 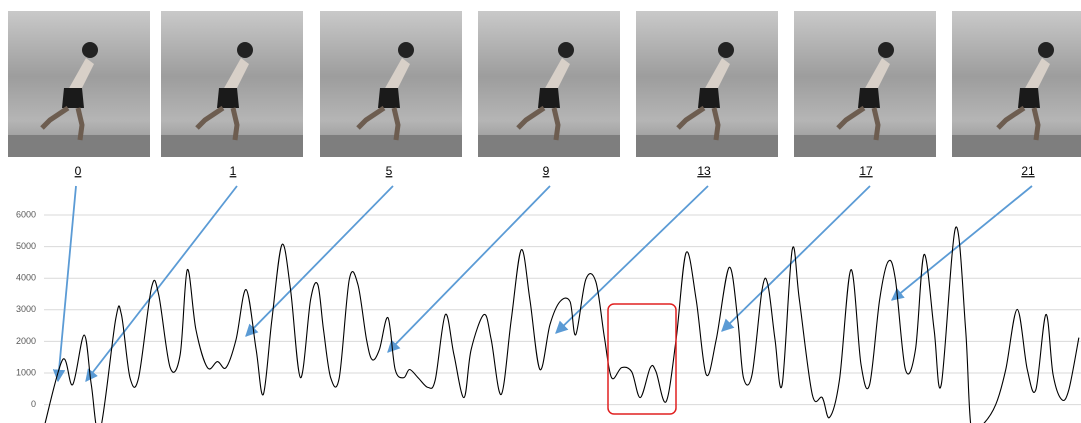 What do you see at coordinates (546, 171) in the screenshot?
I see `frame-label: 9` at bounding box center [546, 171].